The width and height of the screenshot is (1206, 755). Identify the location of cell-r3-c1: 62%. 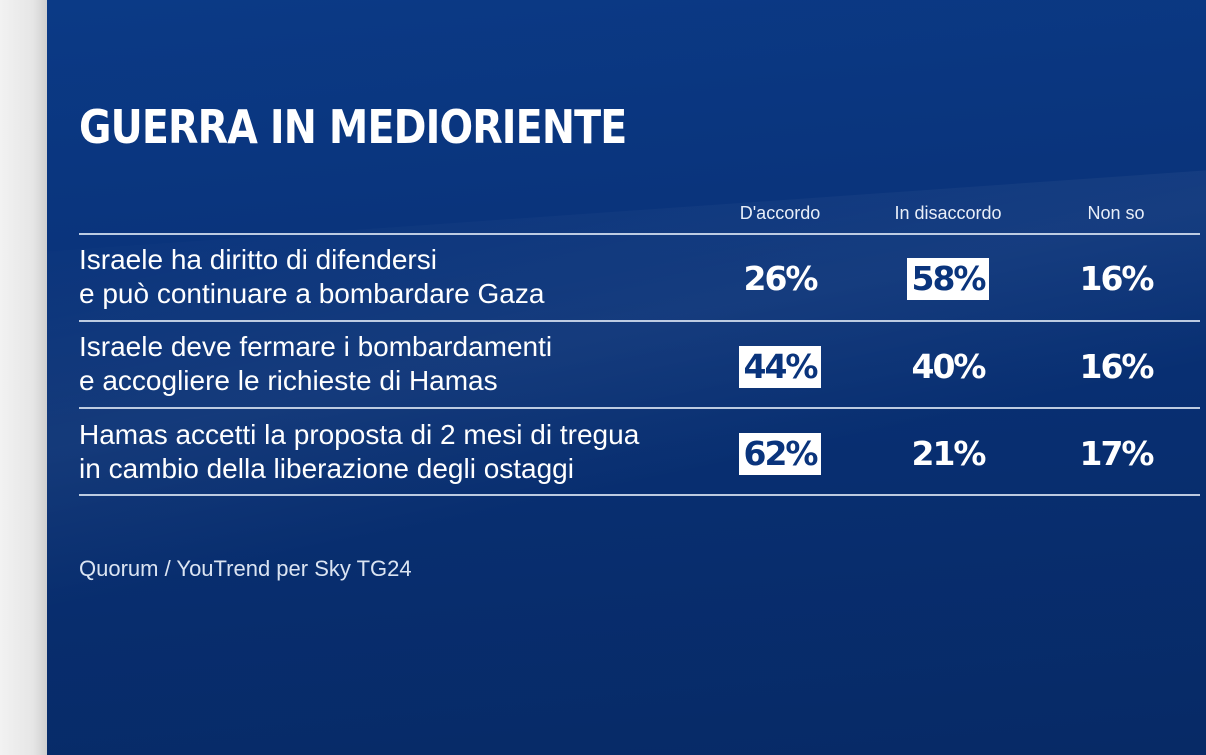
(780, 454).